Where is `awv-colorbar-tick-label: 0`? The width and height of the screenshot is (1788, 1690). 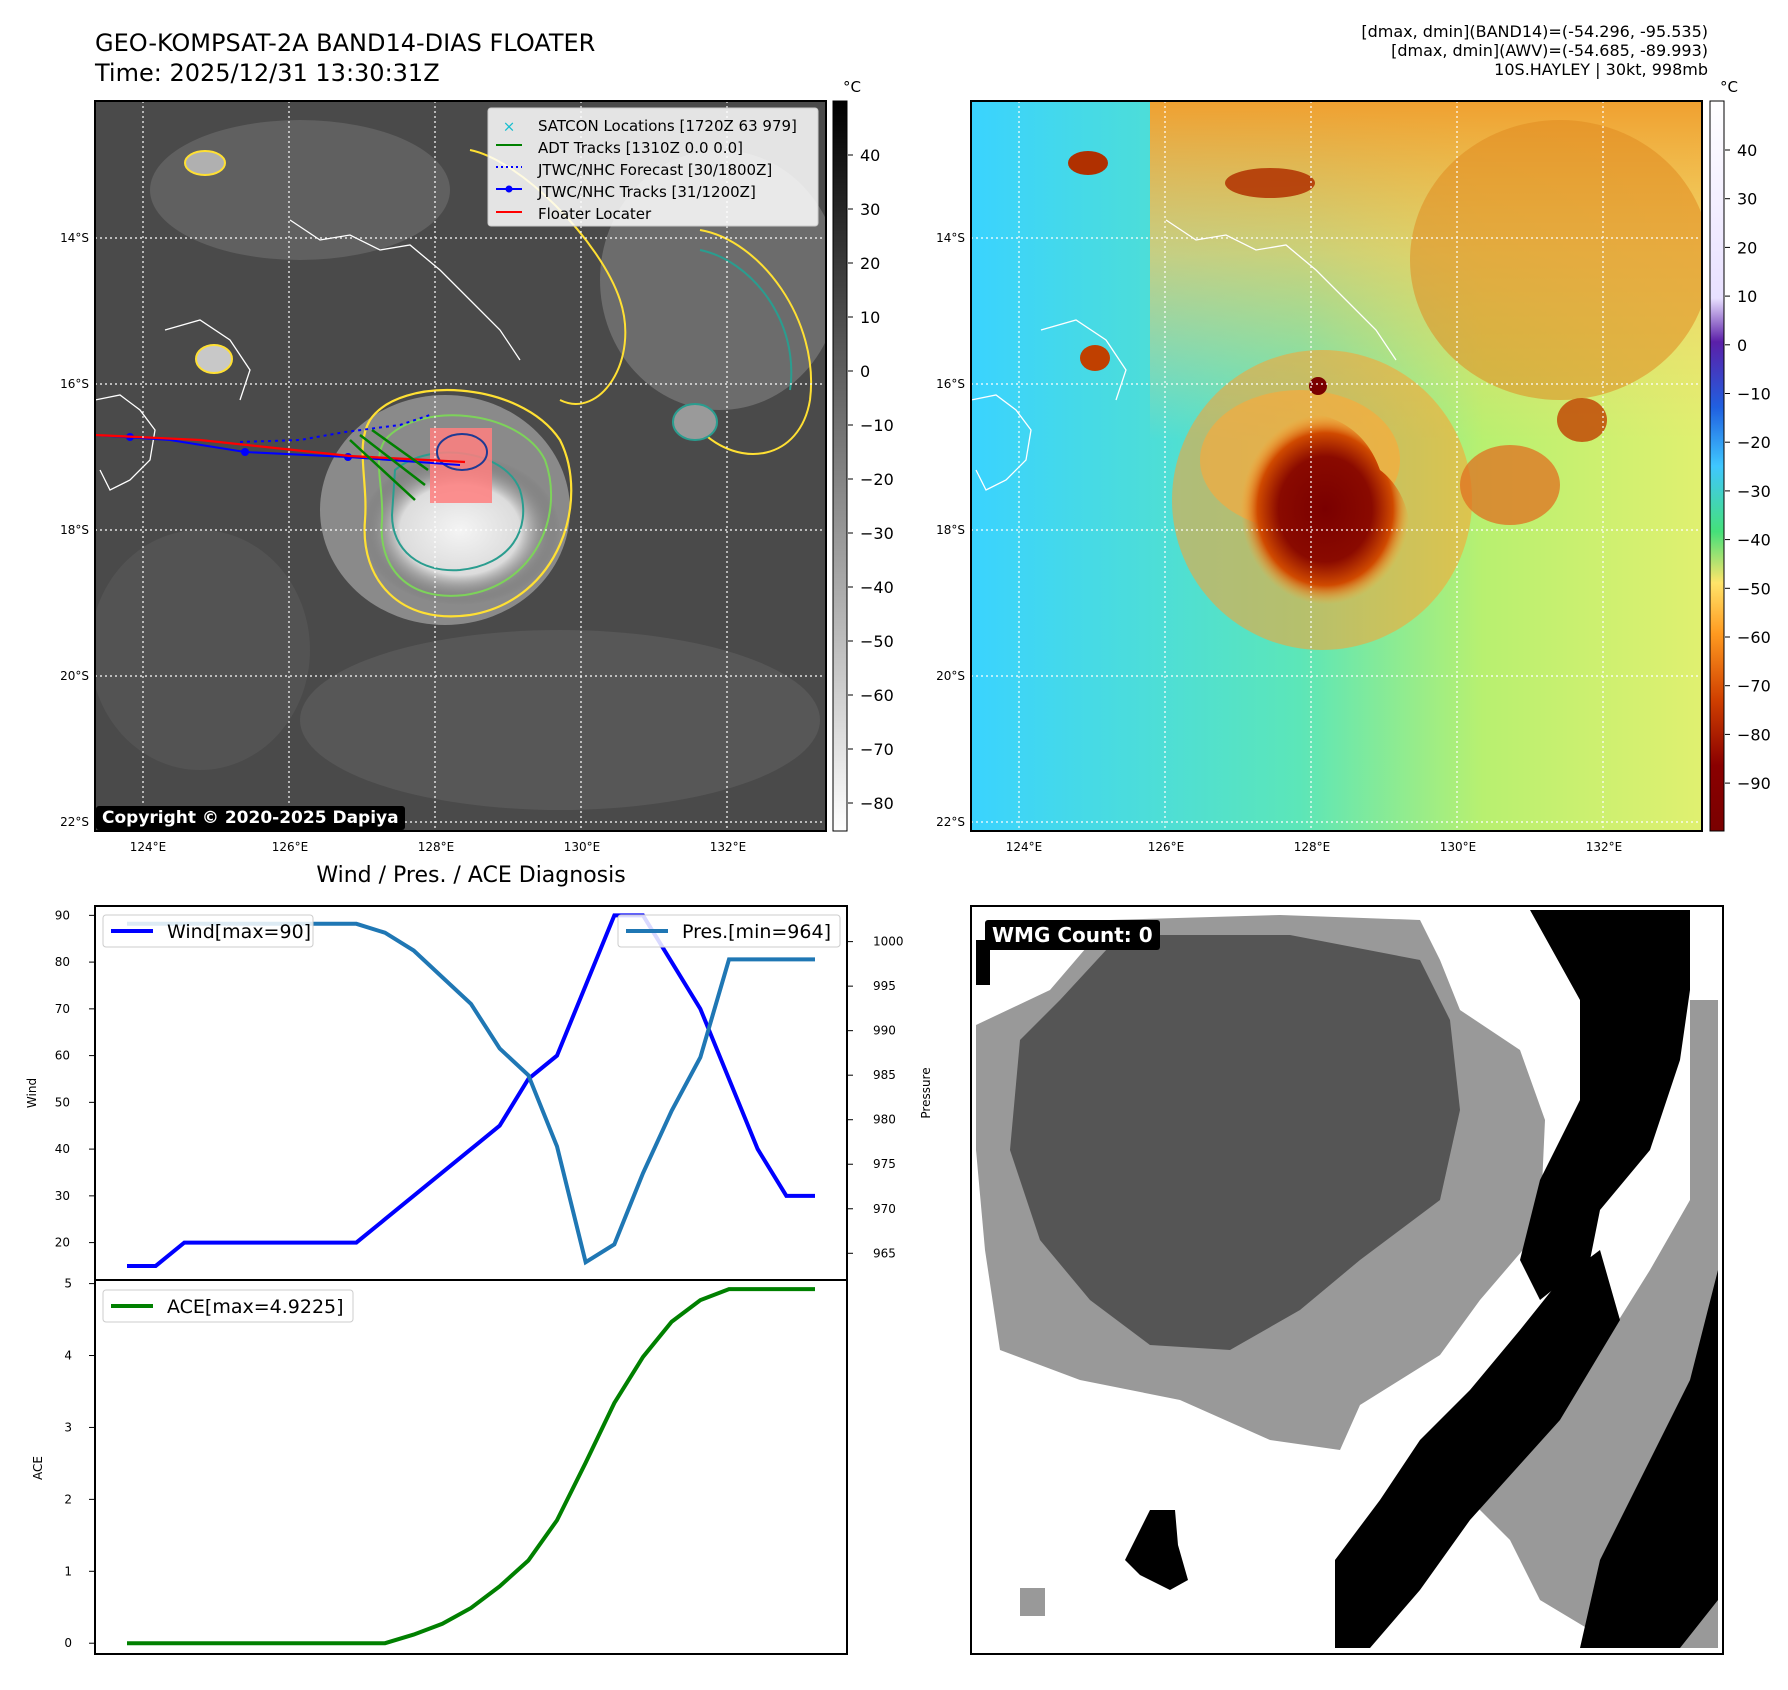 awv-colorbar-tick-label: 0 is located at coordinates (1742, 345).